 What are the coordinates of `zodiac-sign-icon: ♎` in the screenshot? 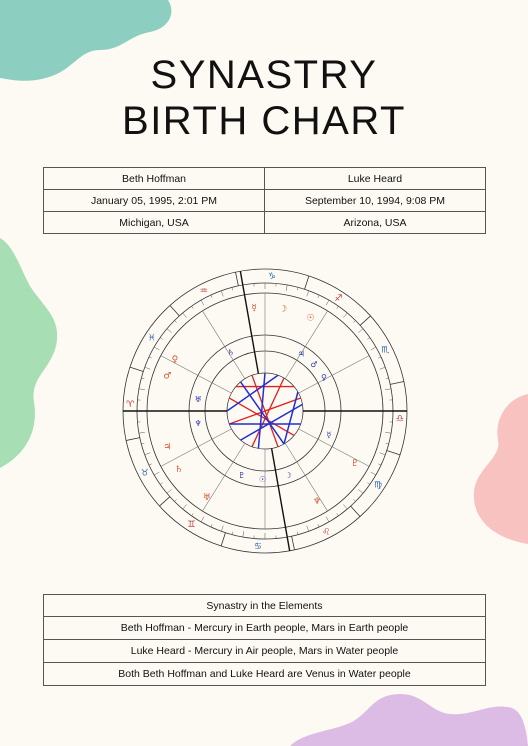 It's located at (400, 419).